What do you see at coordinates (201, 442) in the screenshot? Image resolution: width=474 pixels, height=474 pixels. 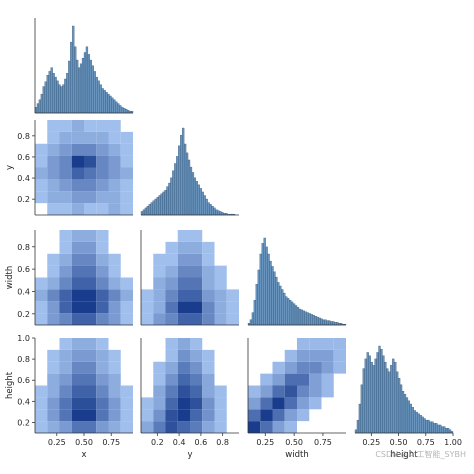 I see `x-tick-label: 0.6` at bounding box center [201, 442].